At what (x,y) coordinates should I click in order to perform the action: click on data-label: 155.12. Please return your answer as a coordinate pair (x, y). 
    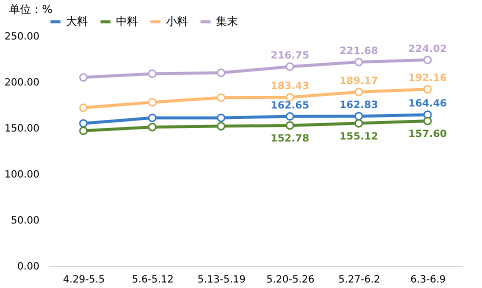
    Looking at the image, I should click on (358, 136).